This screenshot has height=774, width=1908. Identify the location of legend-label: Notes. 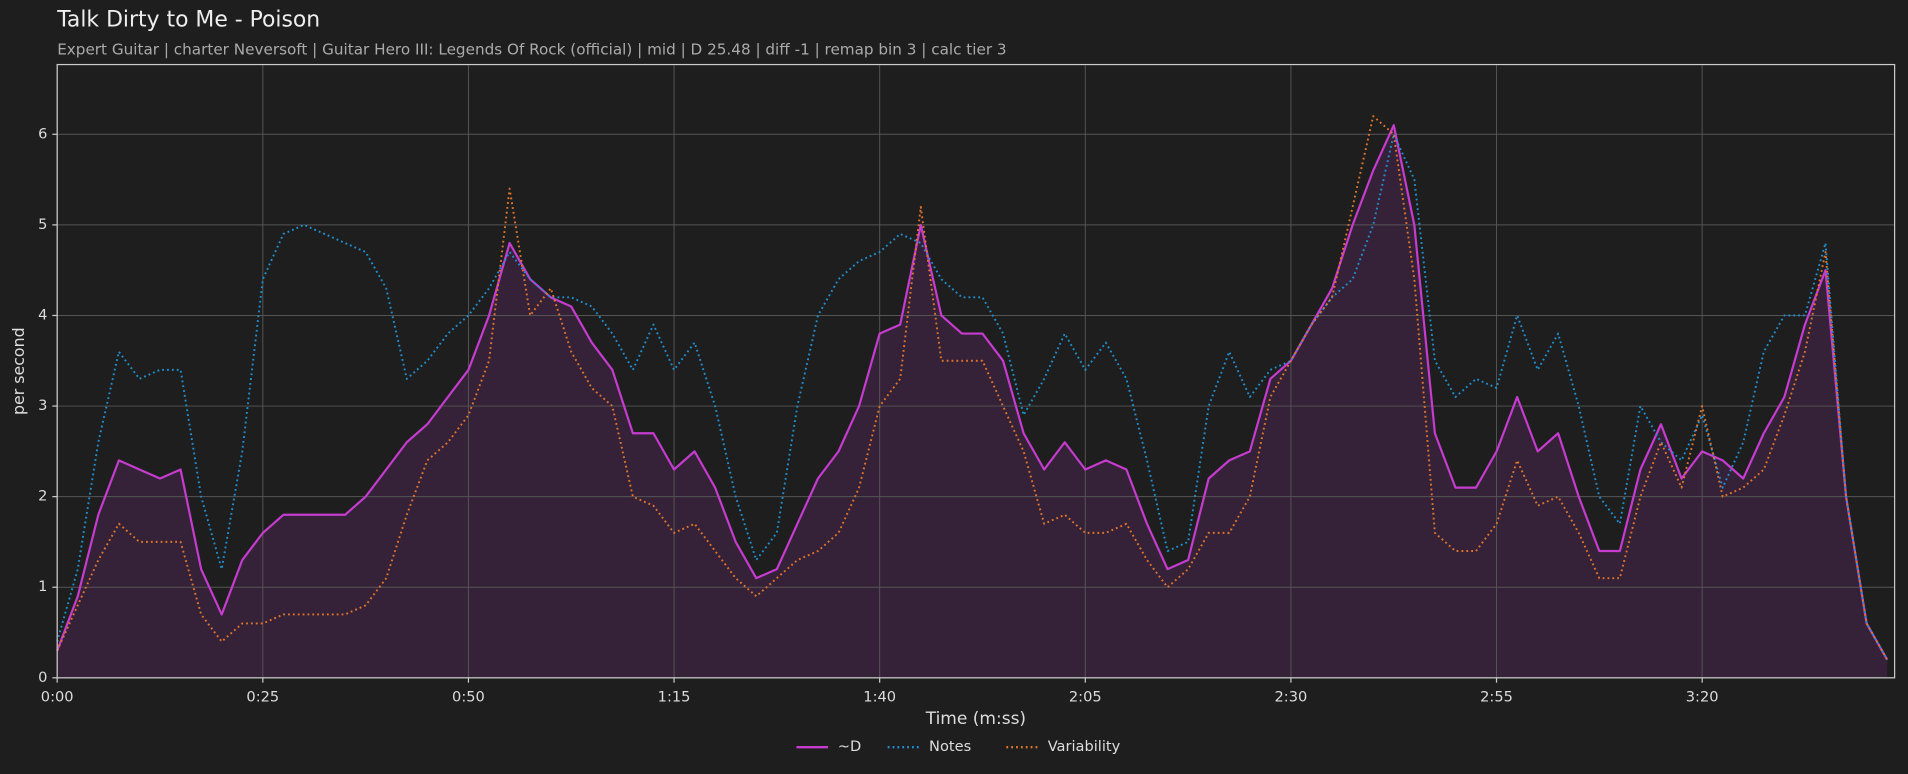
(950, 746).